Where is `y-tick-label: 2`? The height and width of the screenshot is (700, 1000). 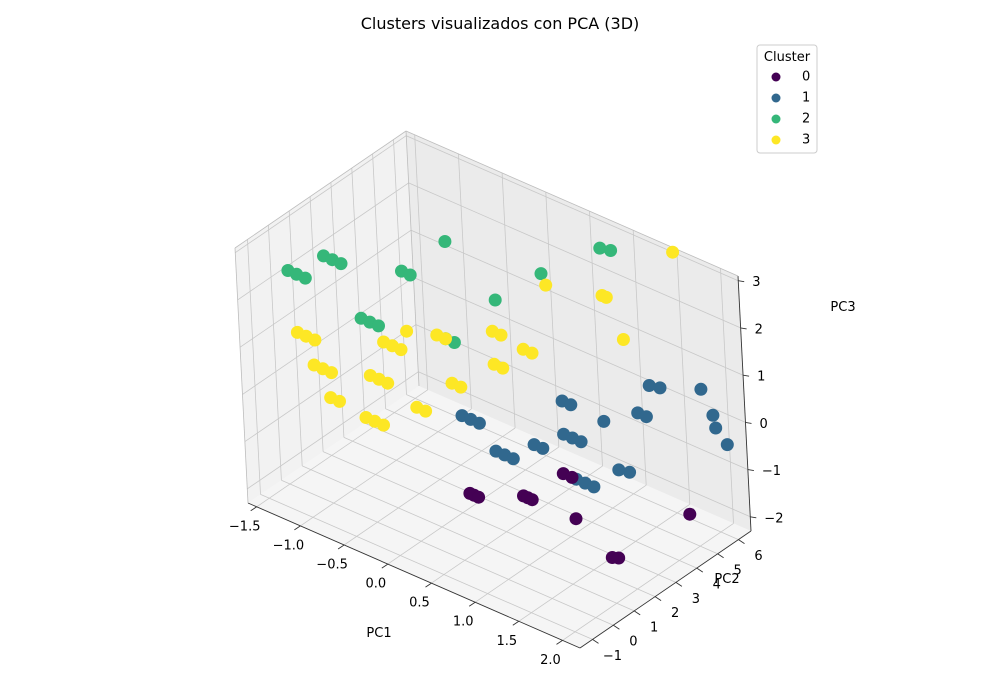
y-tick-label: 2 is located at coordinates (675, 613).